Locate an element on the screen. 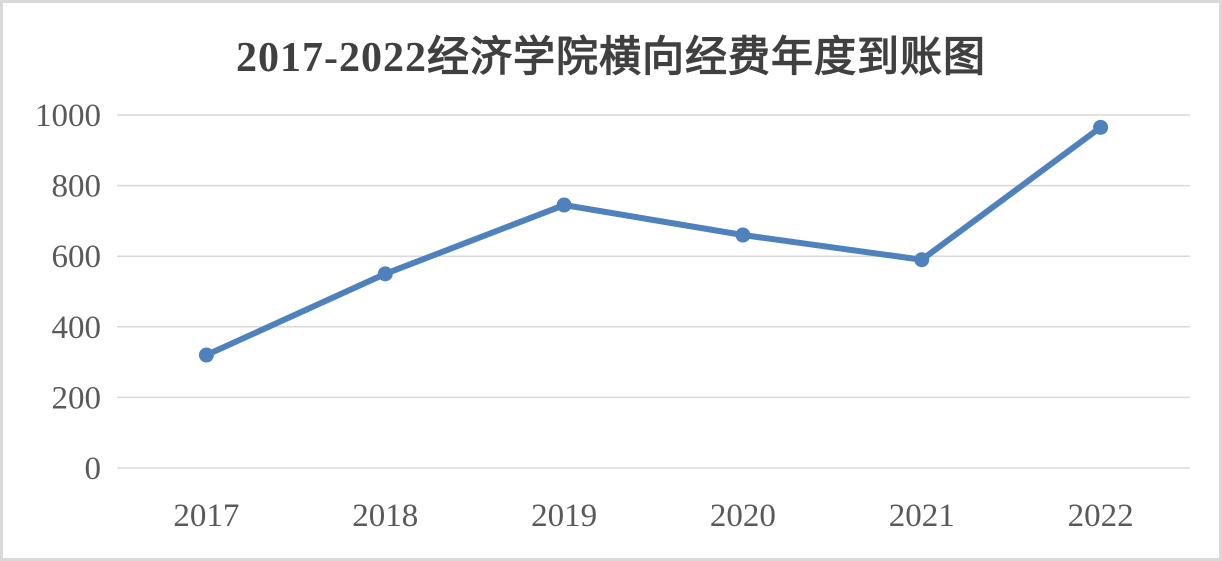 The height and width of the screenshot is (561, 1222). y-axis-tick-label: 200 is located at coordinates (77, 398).